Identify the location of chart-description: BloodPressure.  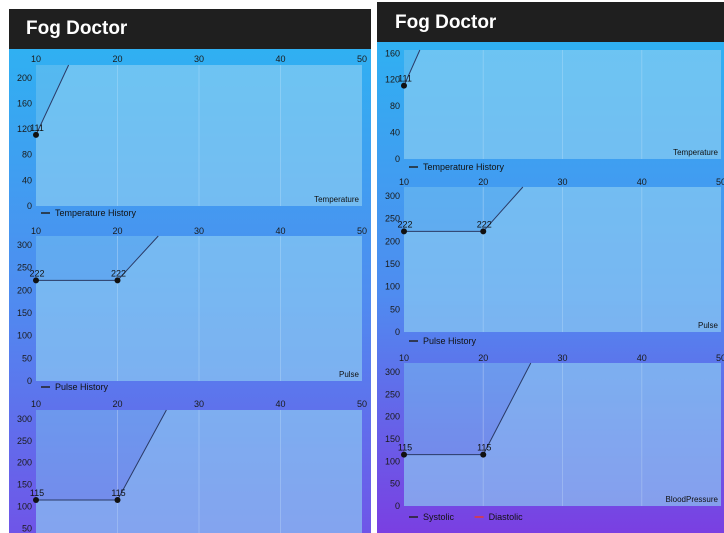
(692, 499).